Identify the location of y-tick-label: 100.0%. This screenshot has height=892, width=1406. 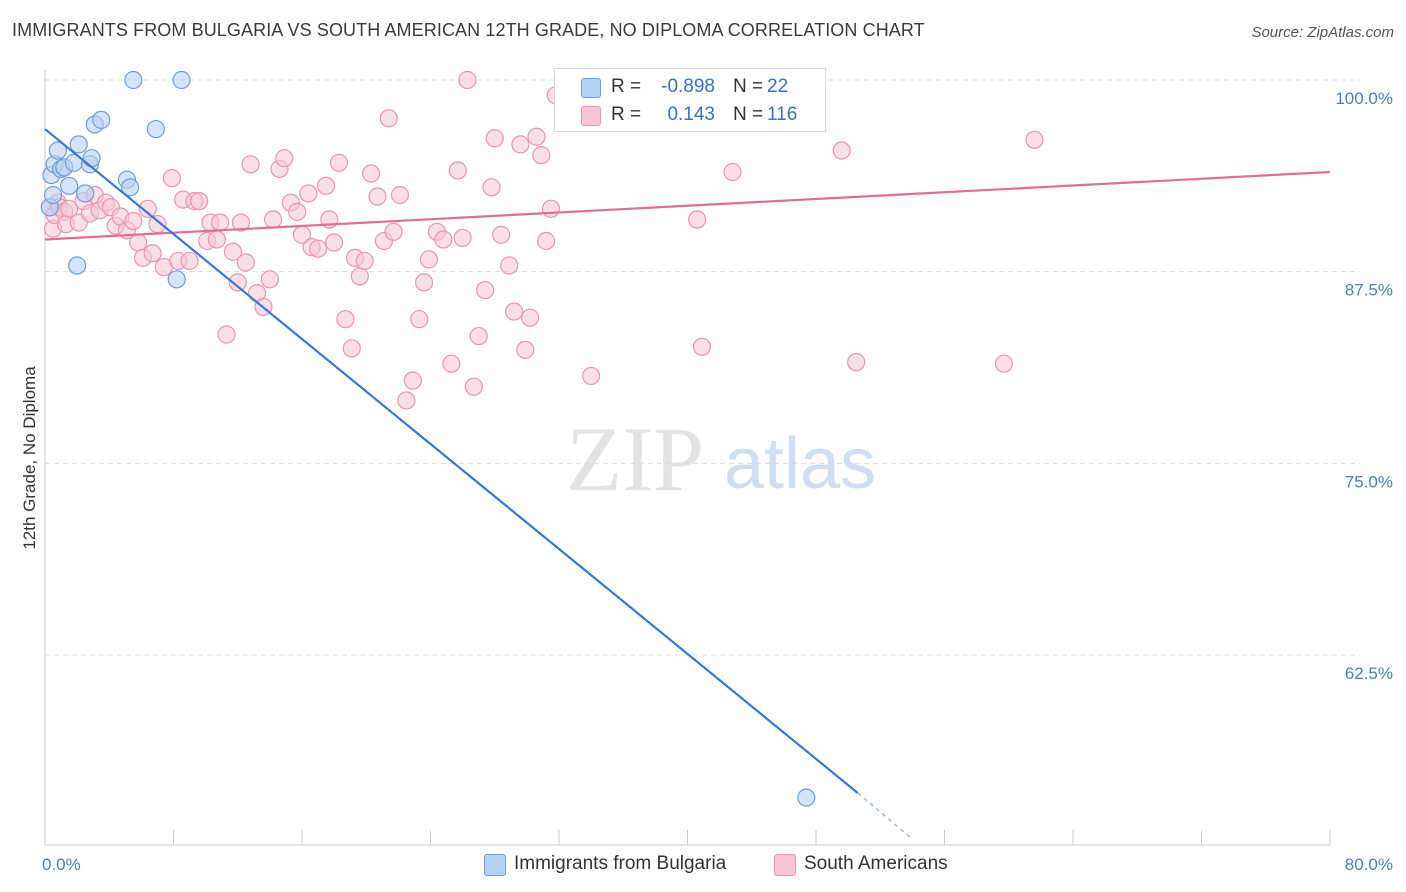
(1364, 98).